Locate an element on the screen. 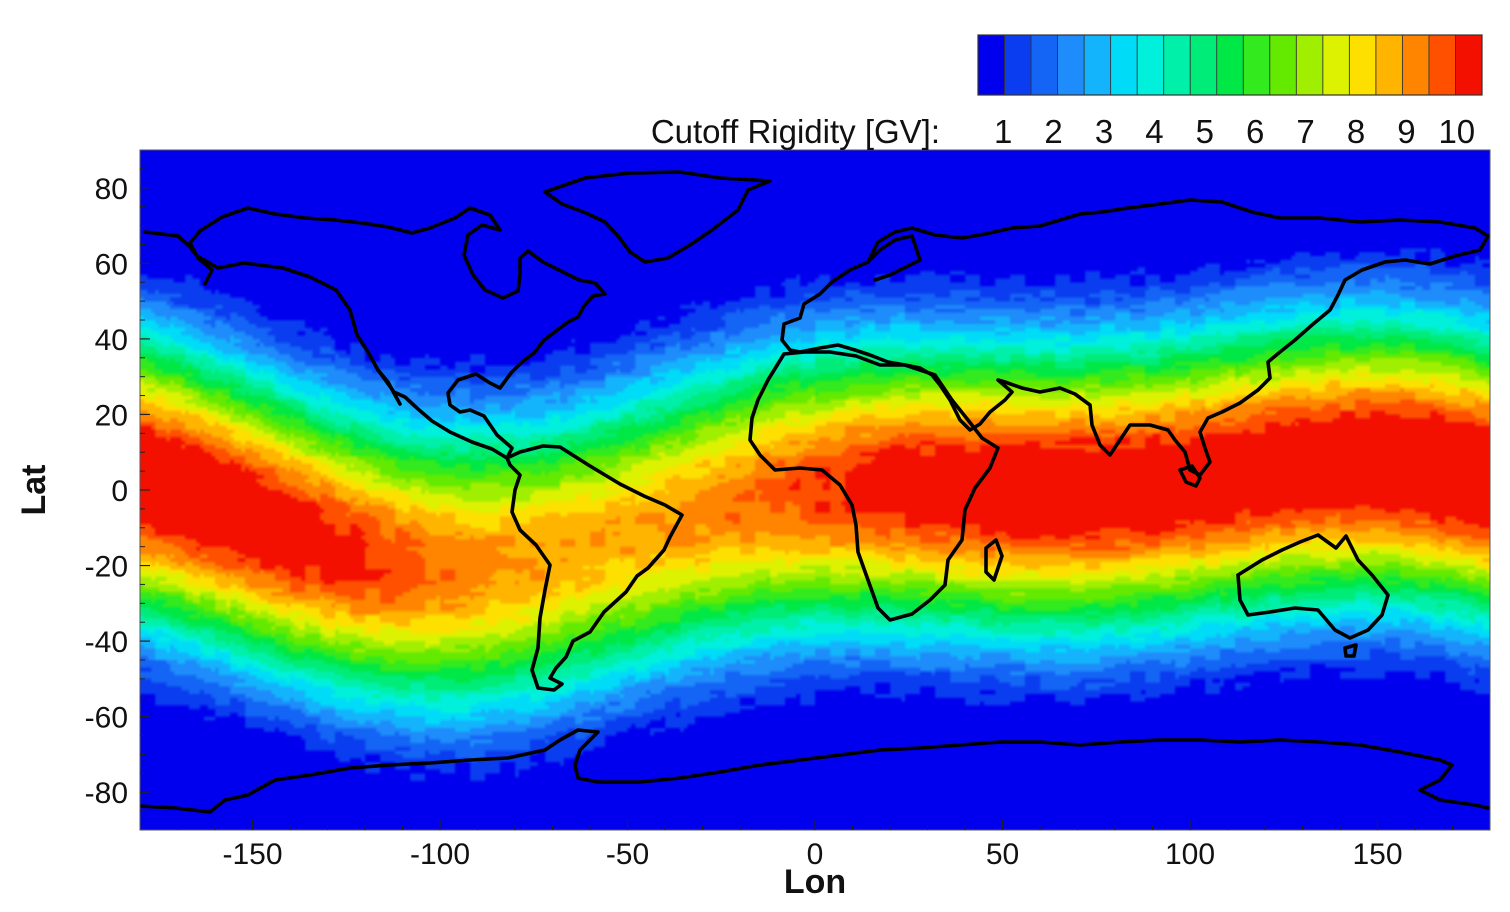  colorbar: Cutoff Rigidity [GV]: 1 2 3 4 5 6 7 8 9 10 is located at coordinates (1067, 92).